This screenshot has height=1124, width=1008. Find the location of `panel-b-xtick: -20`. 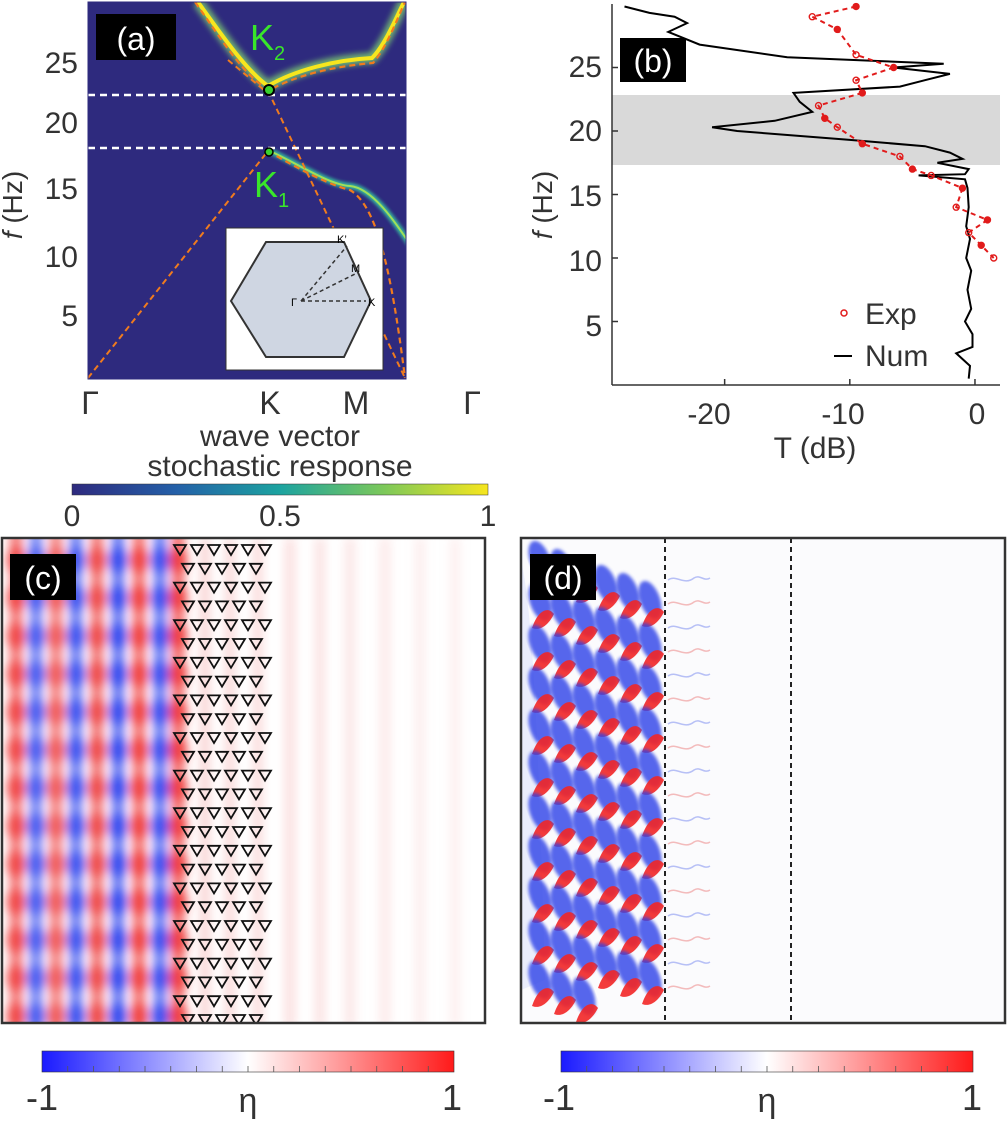

panel-b-xtick: -20 is located at coordinates (708, 414).